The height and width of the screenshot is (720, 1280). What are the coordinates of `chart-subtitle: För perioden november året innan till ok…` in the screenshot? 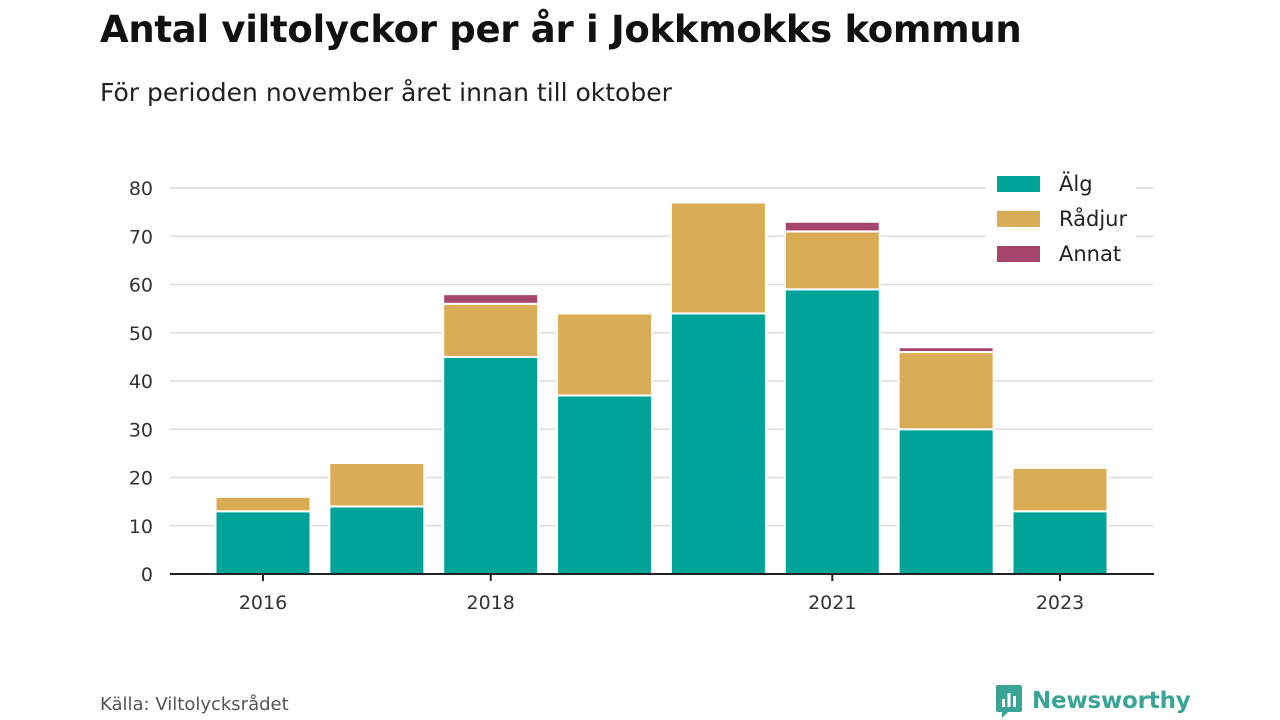 It's located at (386, 92).